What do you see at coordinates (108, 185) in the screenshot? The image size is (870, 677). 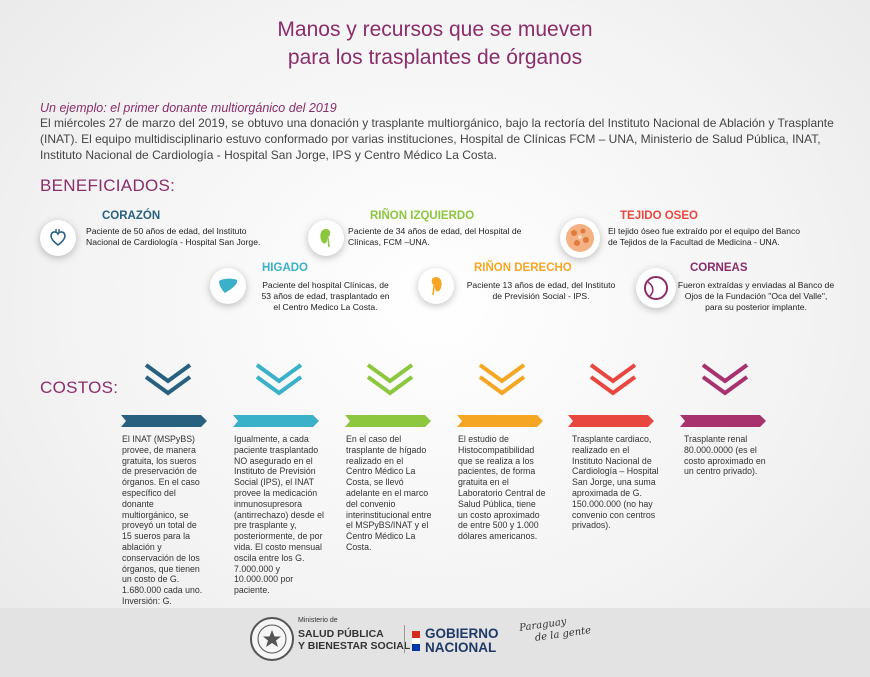 I see `beneficiados-label: BENEFICIADOS:` at bounding box center [108, 185].